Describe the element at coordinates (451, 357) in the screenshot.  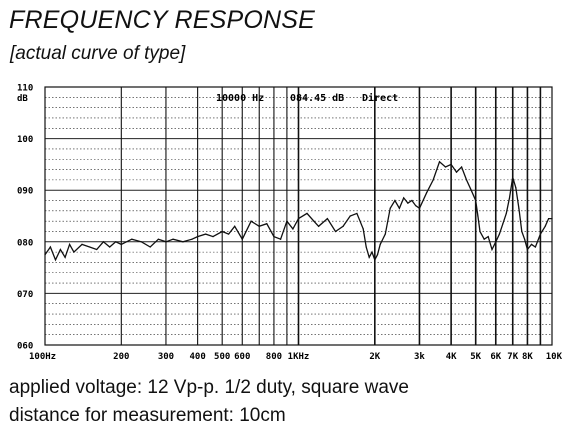
I see `x-tick-label: 4K` at that location.